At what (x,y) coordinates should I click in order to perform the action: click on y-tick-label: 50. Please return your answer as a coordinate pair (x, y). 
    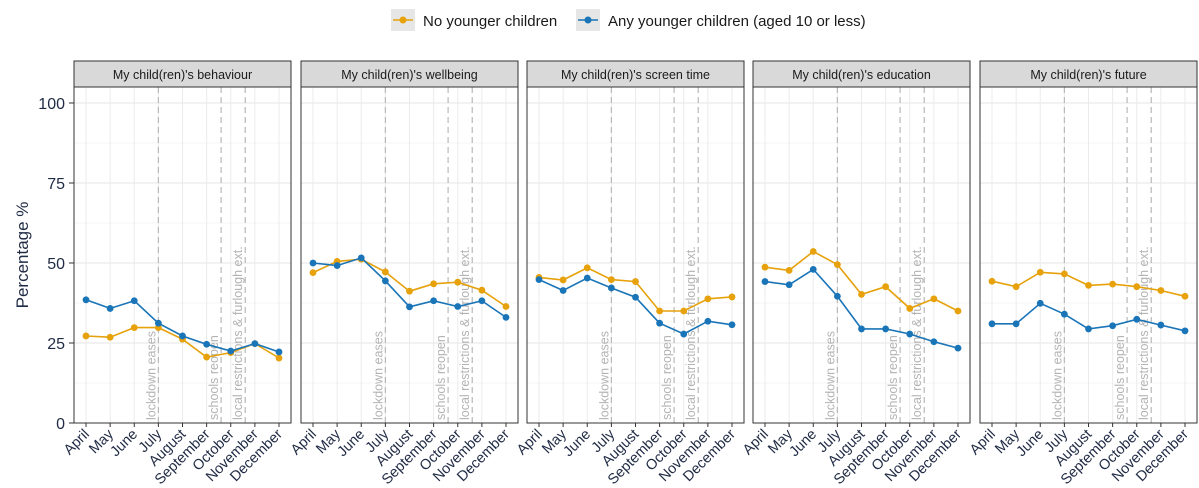
    Looking at the image, I should click on (56, 264).